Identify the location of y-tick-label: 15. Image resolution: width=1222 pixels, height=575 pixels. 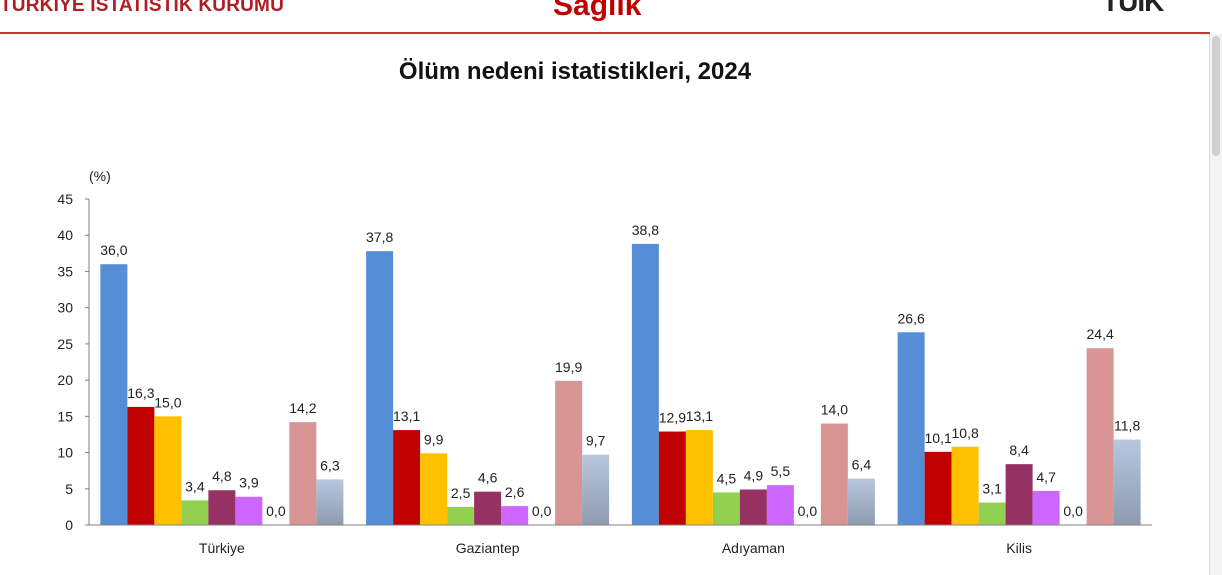
(65, 416).